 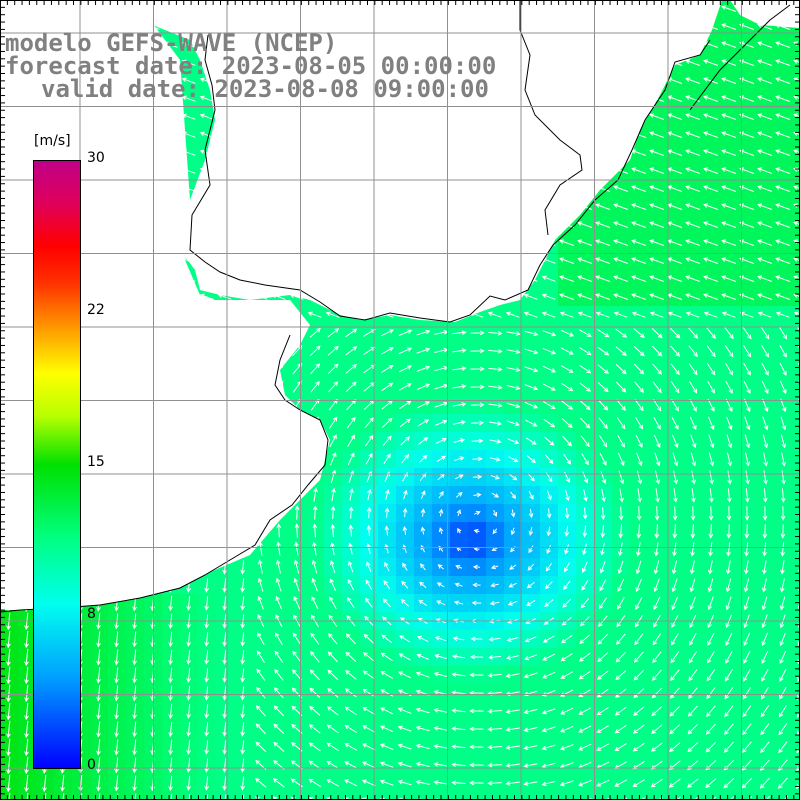 What do you see at coordinates (91, 614) in the screenshot?
I see `colorbar-tick-8: 8` at bounding box center [91, 614].